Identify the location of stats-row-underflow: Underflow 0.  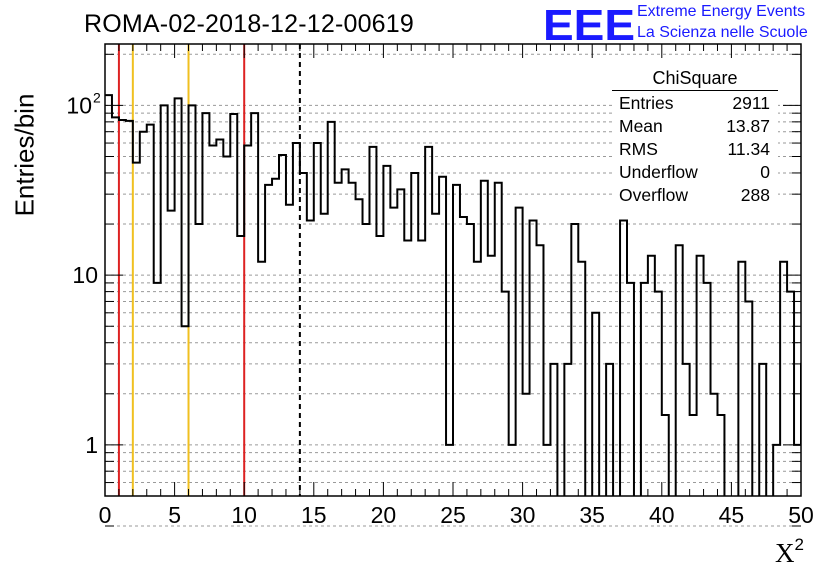
(694, 173).